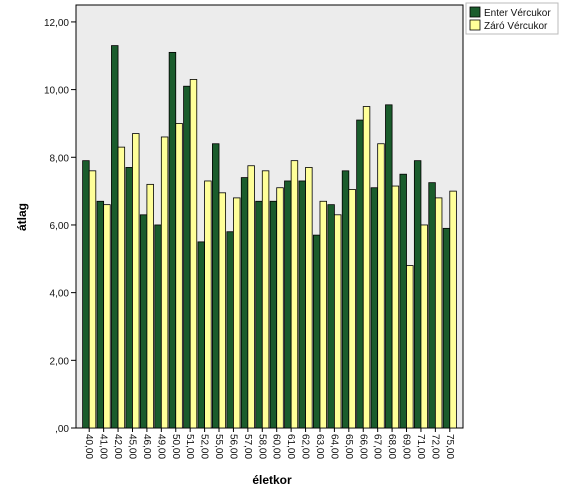 The width and height of the screenshot is (561, 491). I want to click on y-tick-label: 8,00, so click(60, 158).